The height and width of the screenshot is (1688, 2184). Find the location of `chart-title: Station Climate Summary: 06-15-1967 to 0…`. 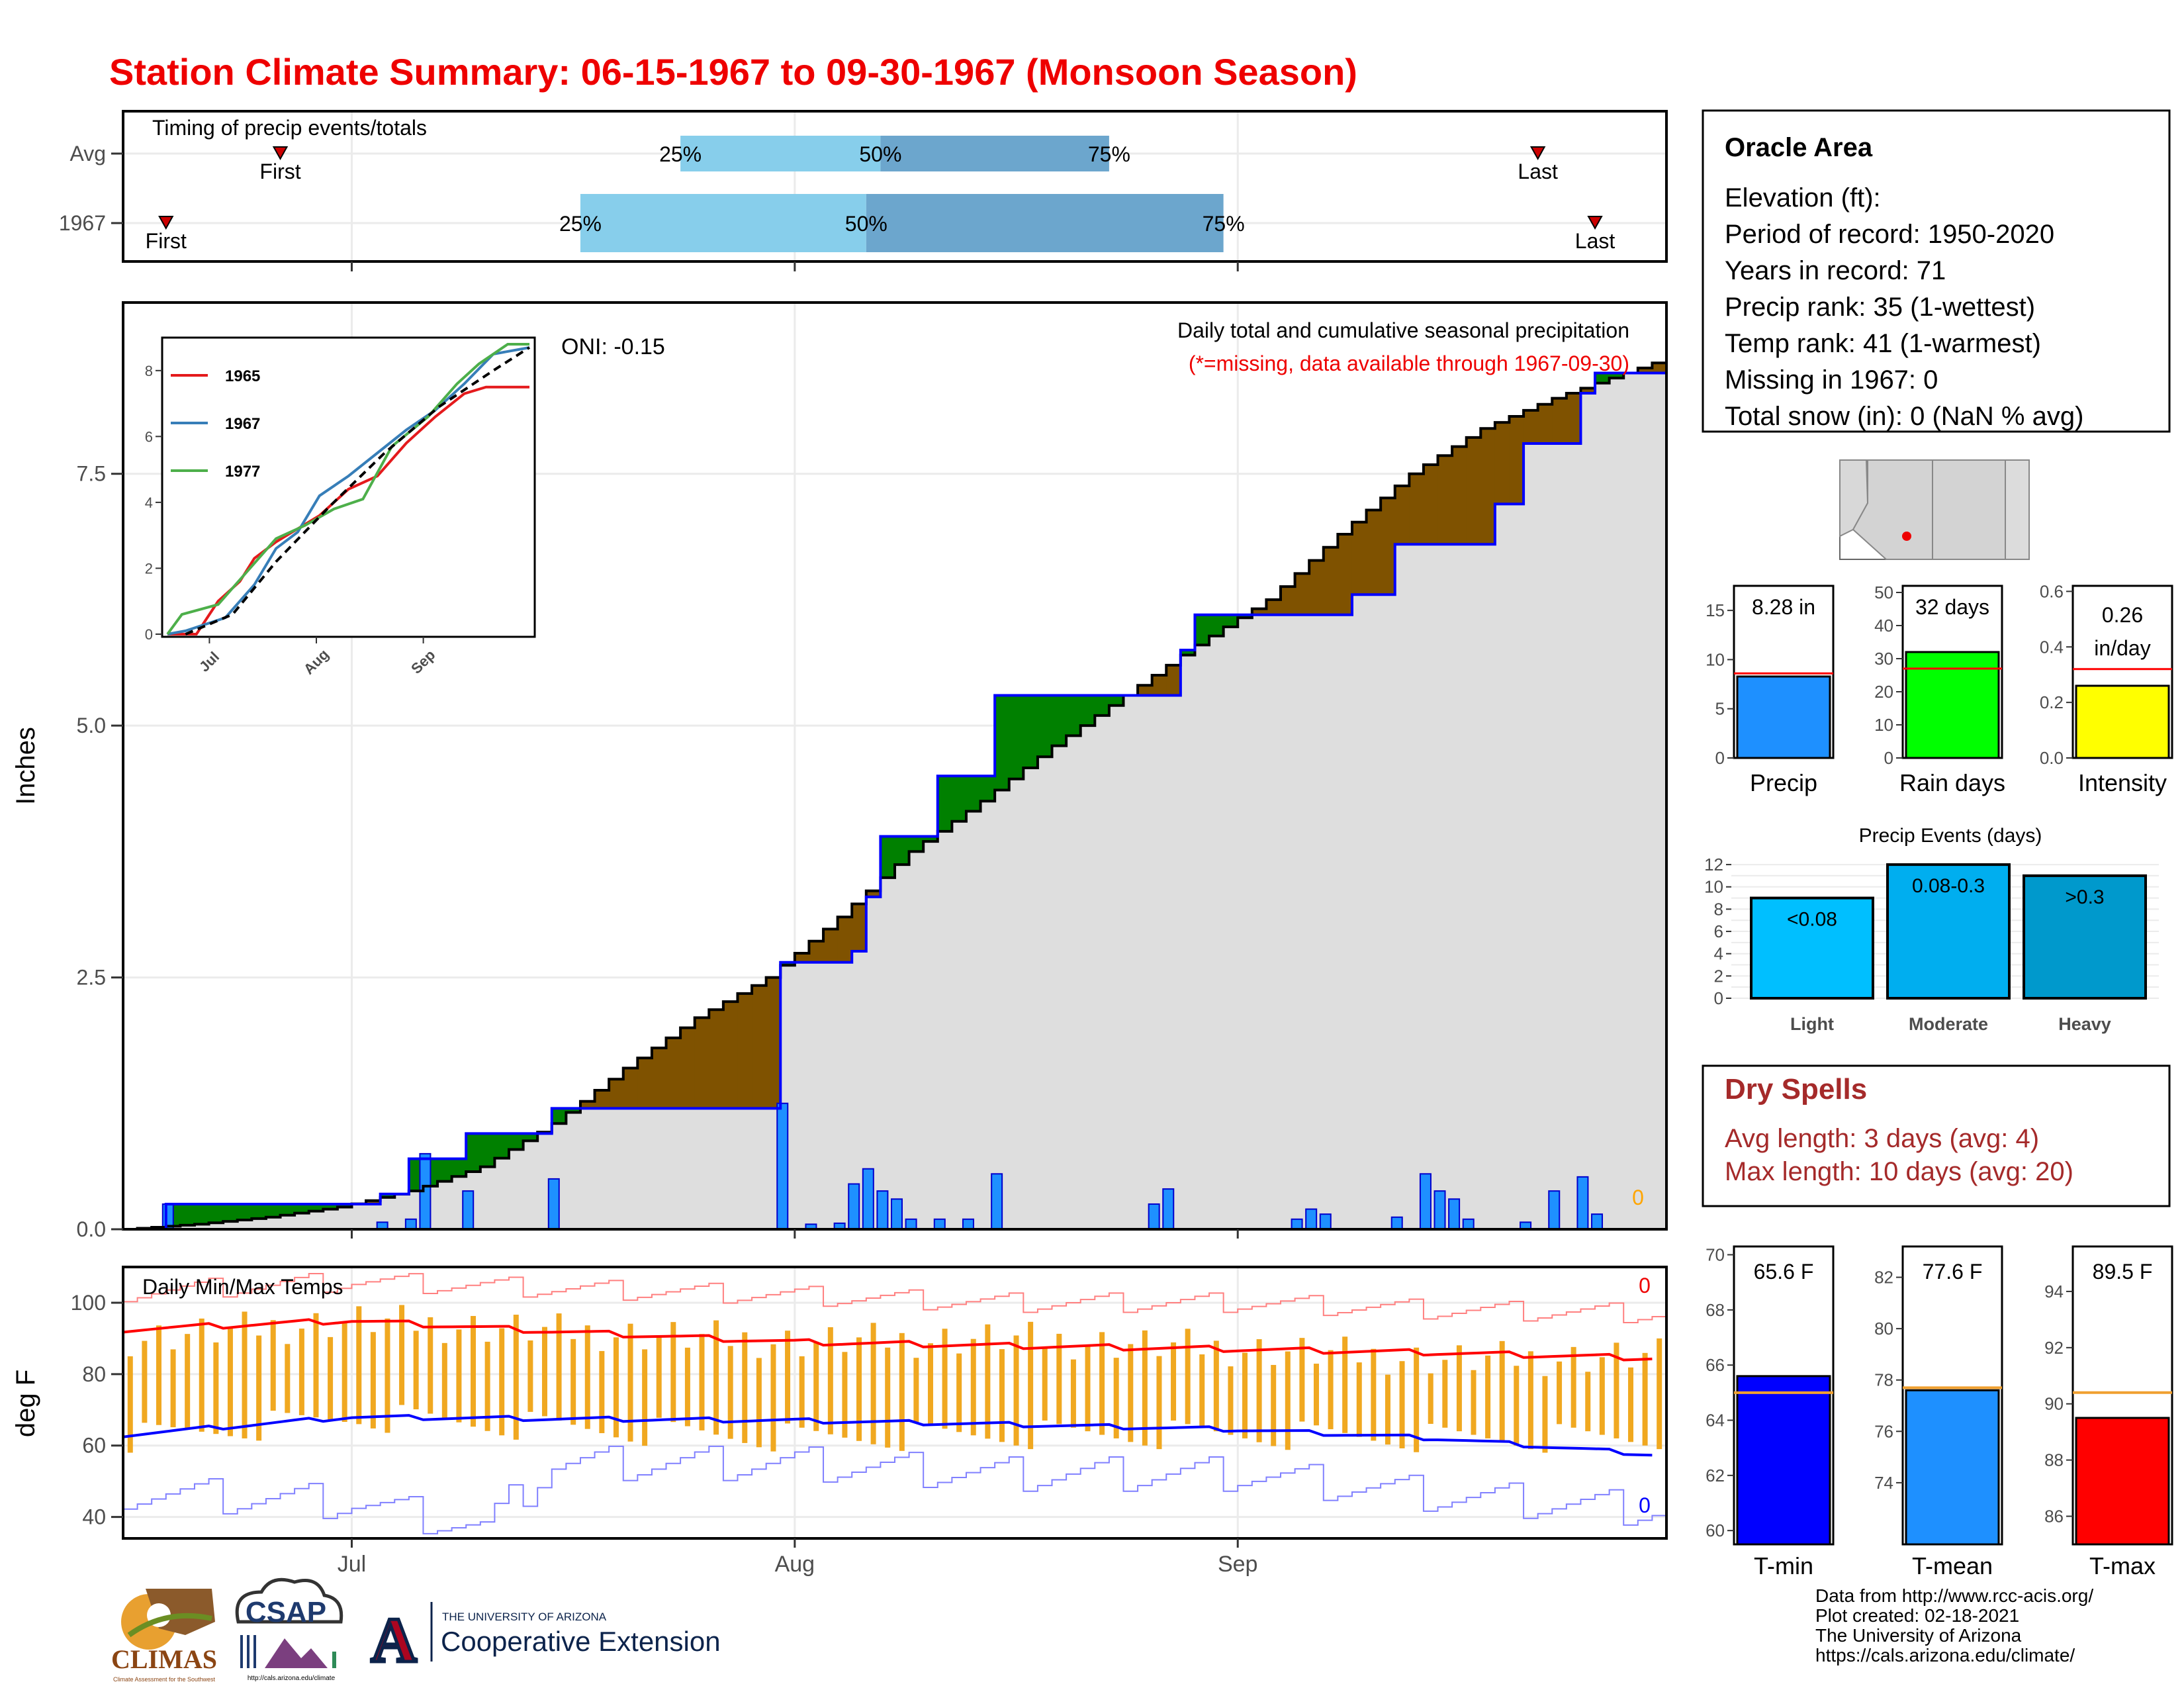

chart-title: Station Climate Summary: 06-15-1967 to 0… is located at coordinates (733, 72).